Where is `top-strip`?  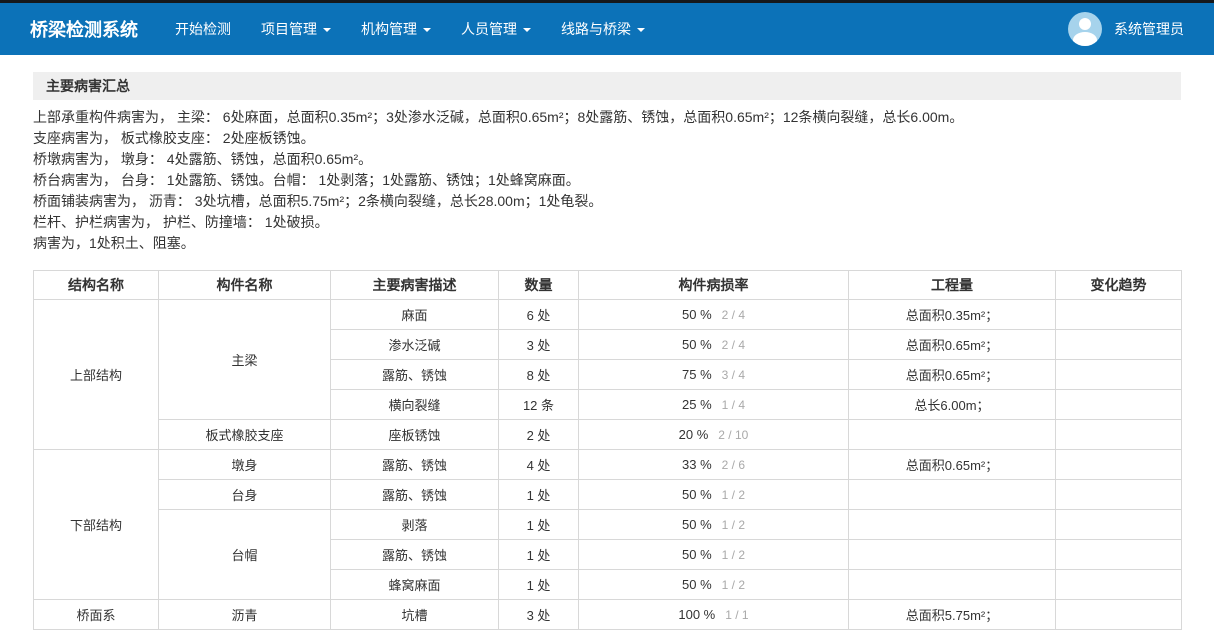
top-strip is located at coordinates (607, 1).